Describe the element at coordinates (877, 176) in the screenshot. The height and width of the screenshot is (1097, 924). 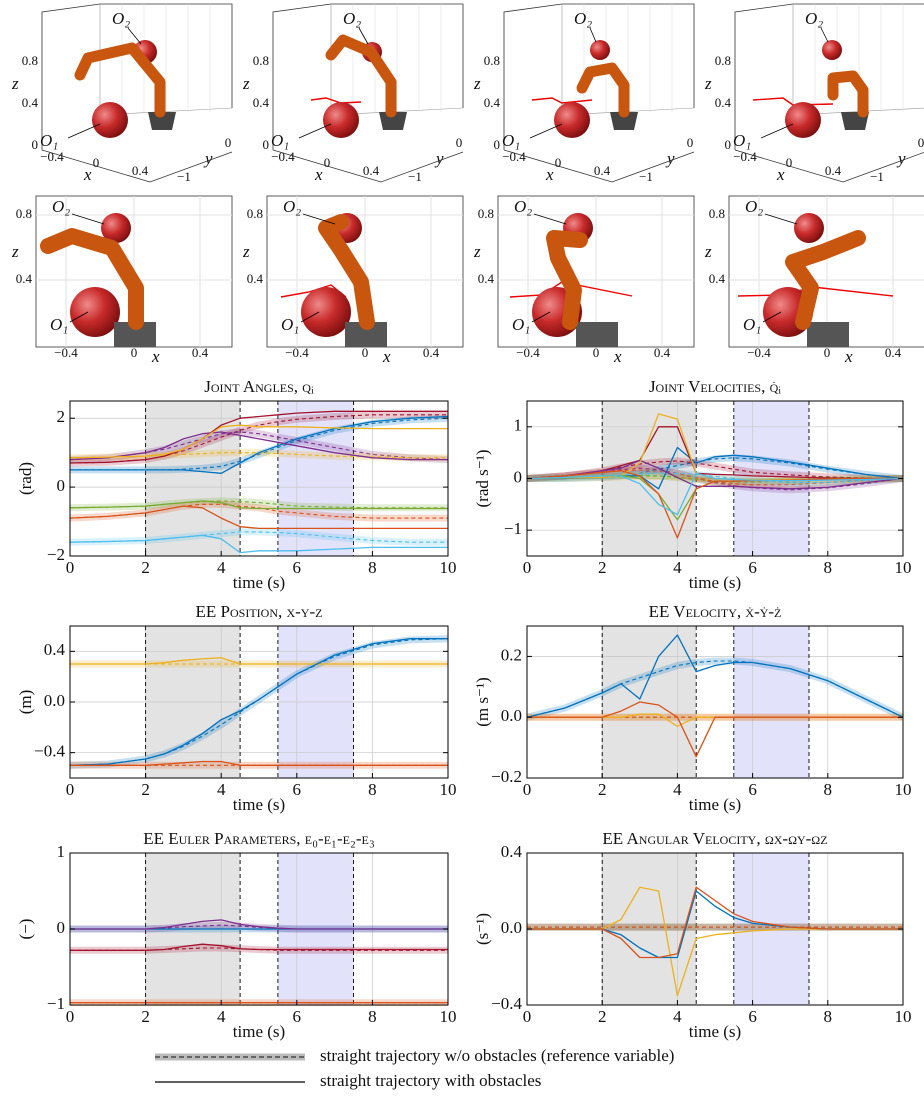
I see `tick-label: −1` at that location.